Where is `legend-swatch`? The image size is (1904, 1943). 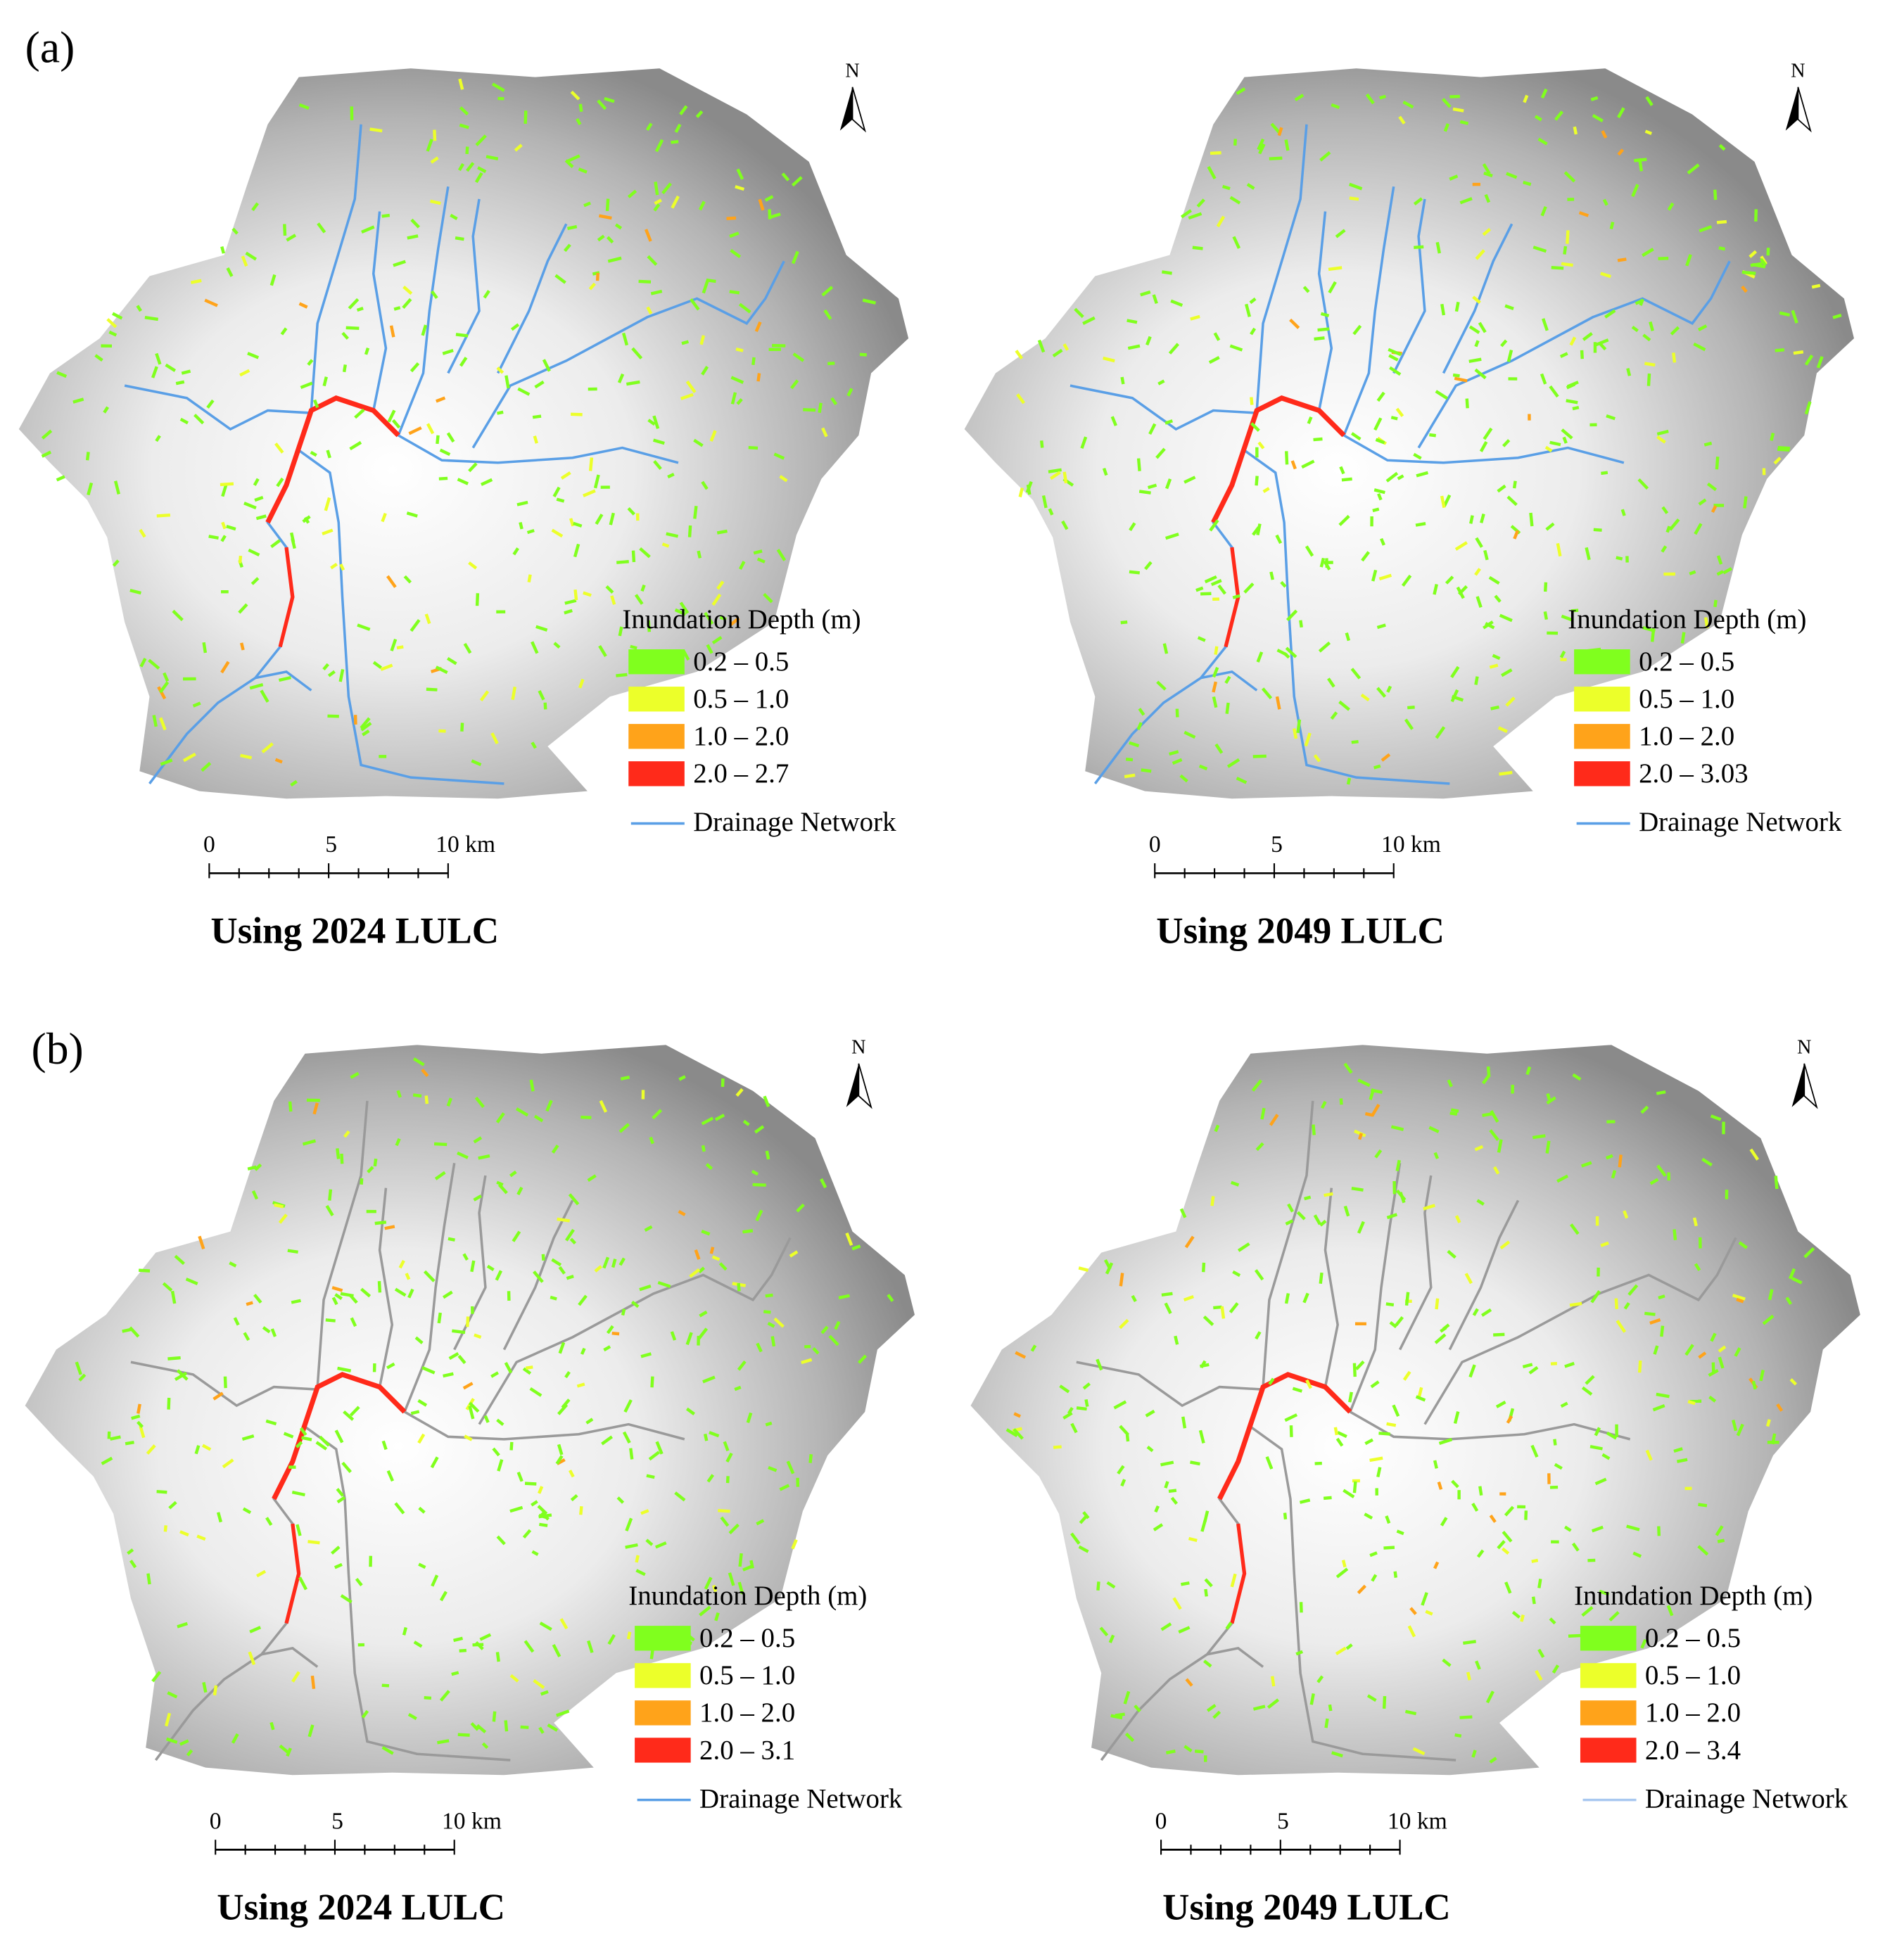 legend-swatch is located at coordinates (663, 1713).